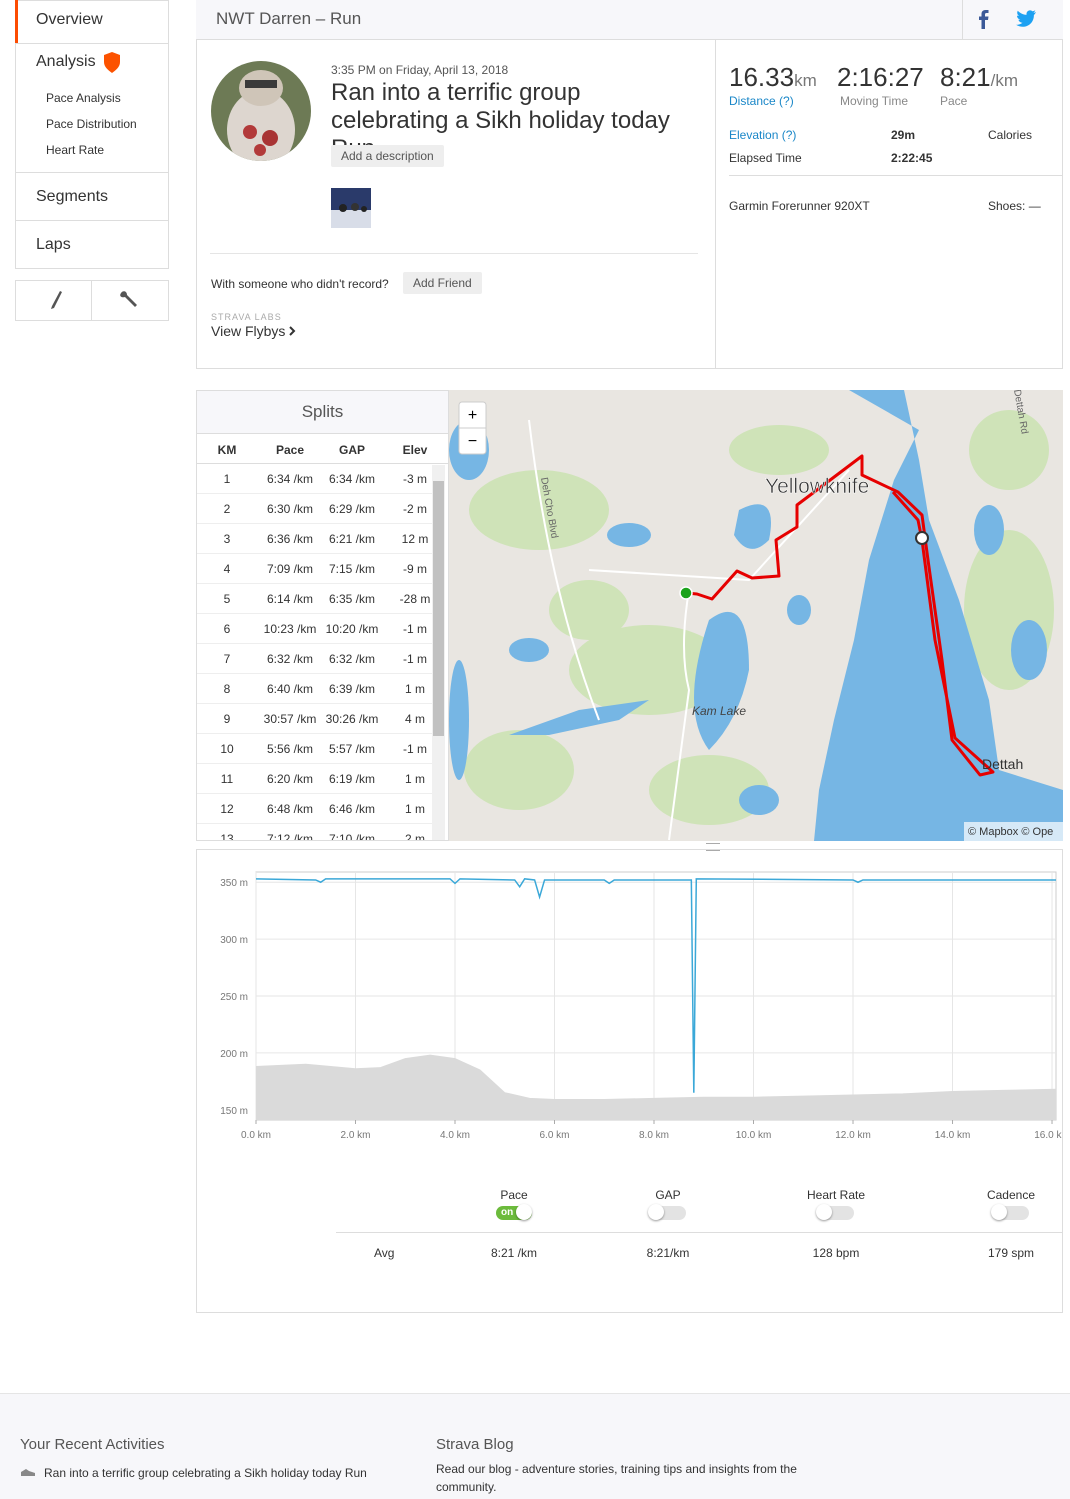 This screenshot has height=1499, width=1070. I want to click on splits-cell: -3 m, so click(415, 479).